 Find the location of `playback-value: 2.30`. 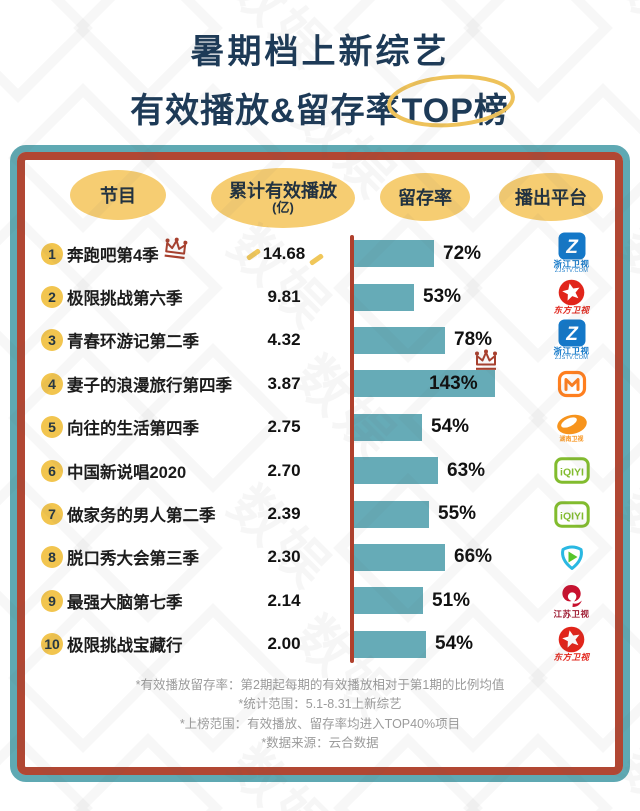

playback-value: 2.30 is located at coordinates (284, 557).